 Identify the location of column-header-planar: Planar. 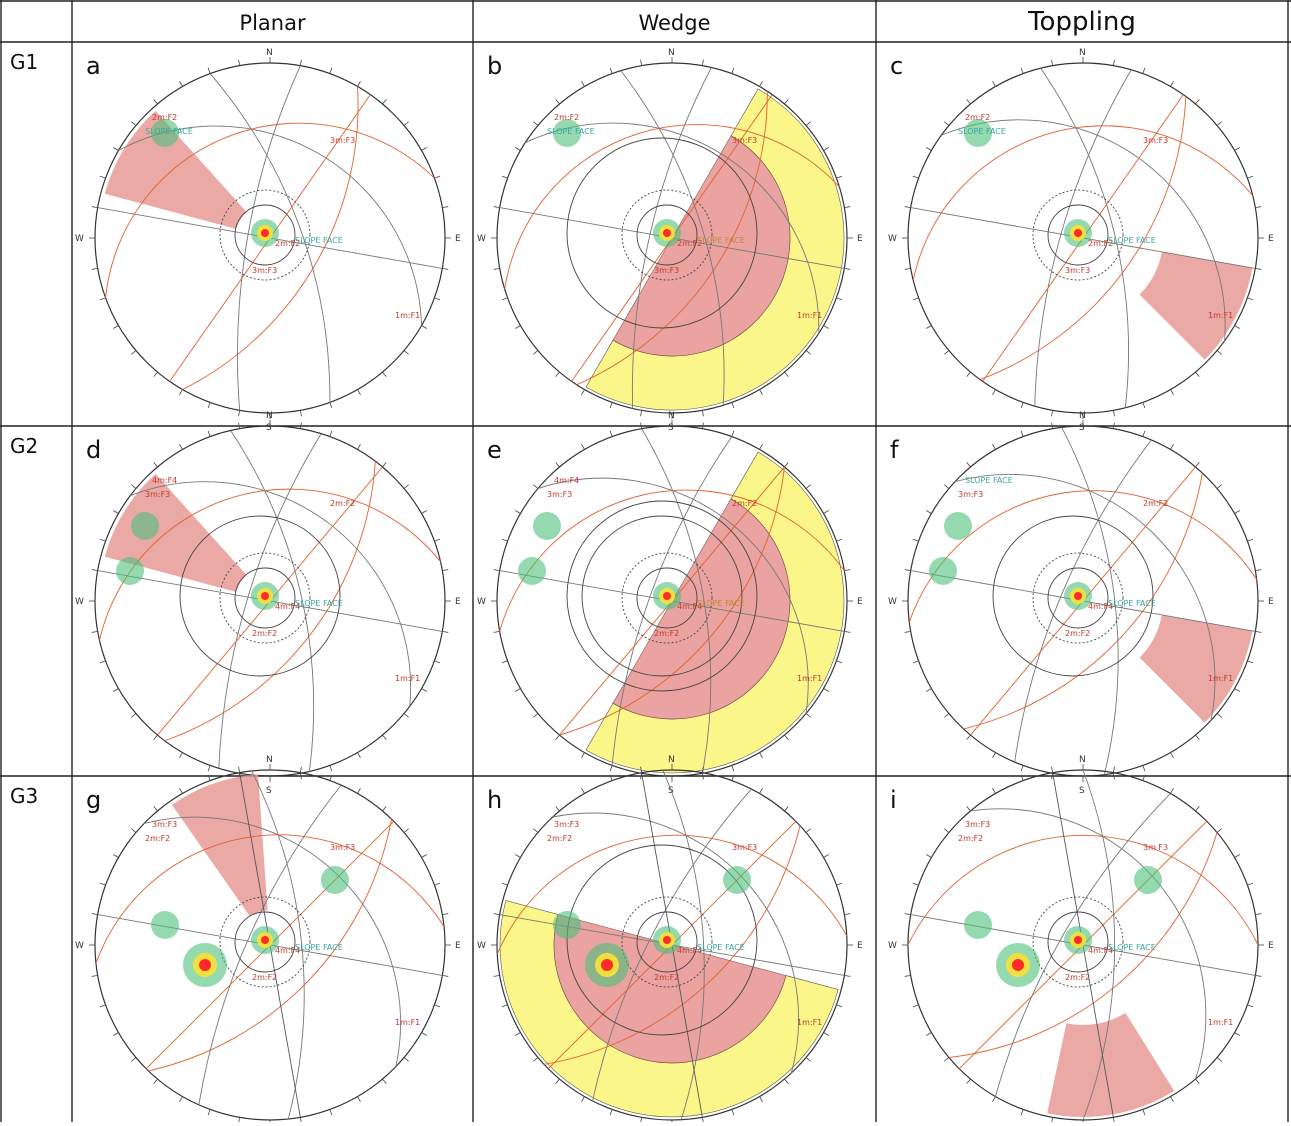
(272, 23).